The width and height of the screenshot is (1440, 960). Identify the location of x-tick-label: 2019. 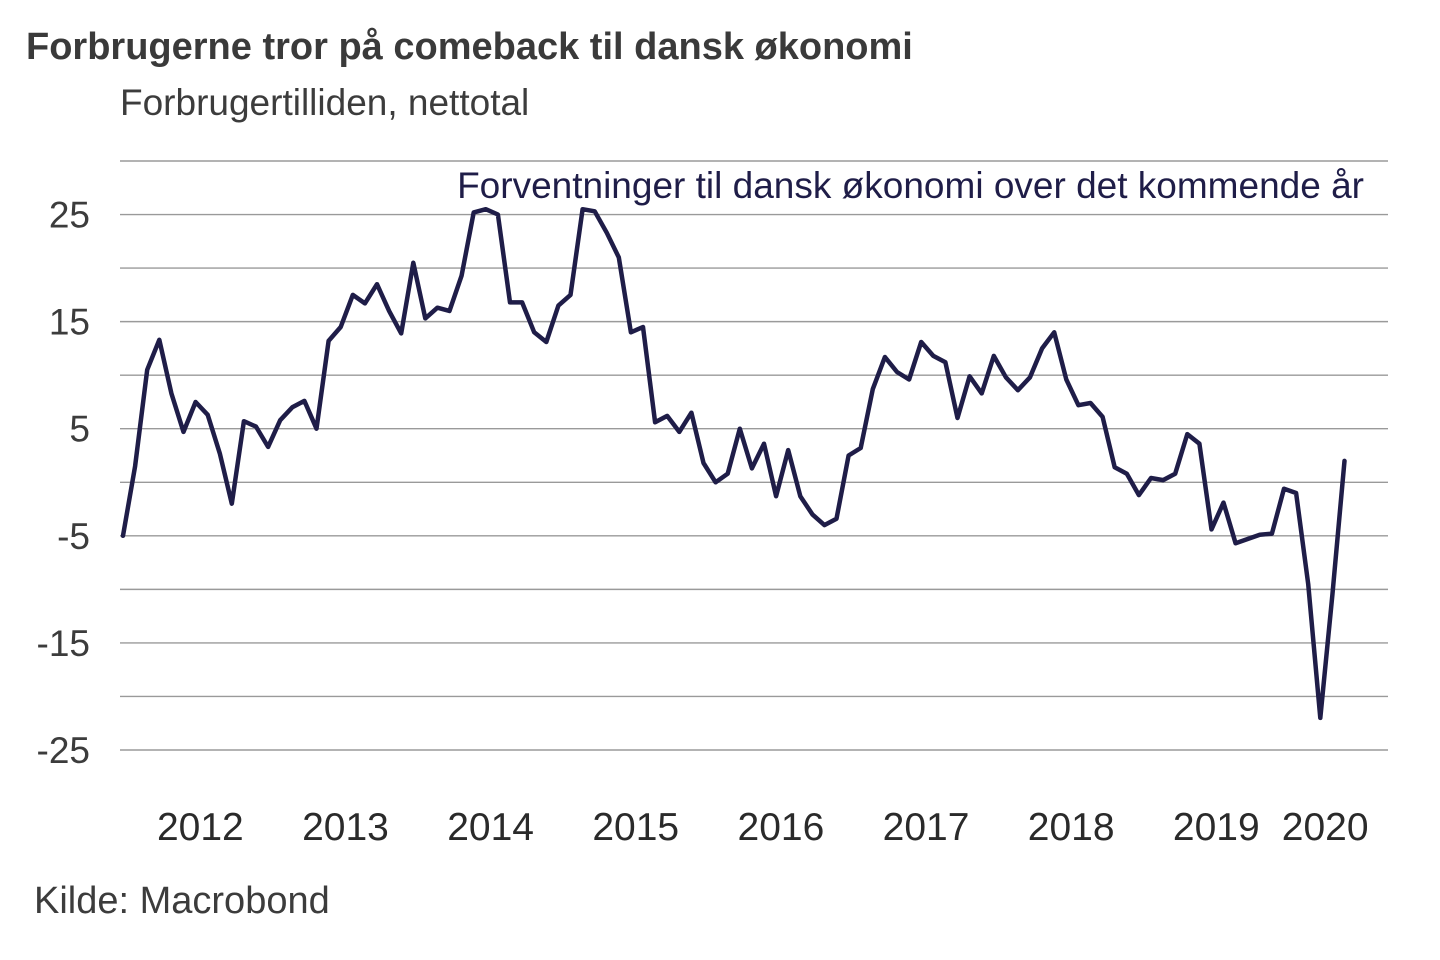
(1216, 827).